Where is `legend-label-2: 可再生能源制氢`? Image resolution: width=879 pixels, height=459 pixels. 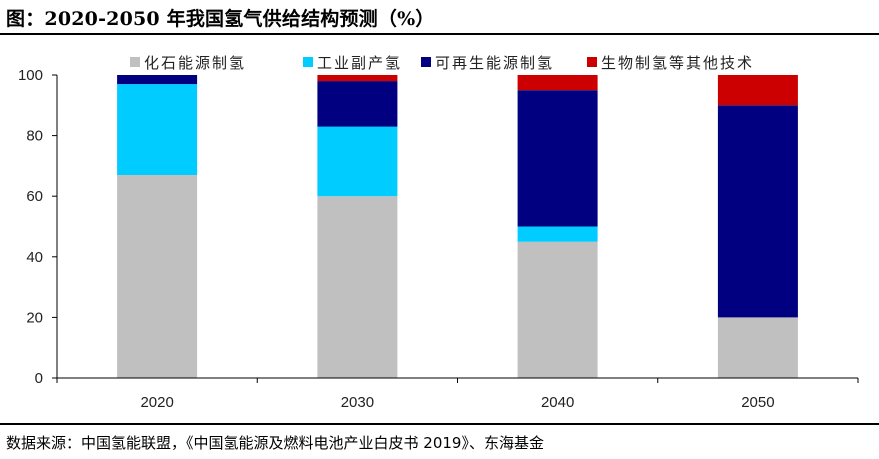
legend-label-2: 可再生能源制氢 is located at coordinates (494, 63).